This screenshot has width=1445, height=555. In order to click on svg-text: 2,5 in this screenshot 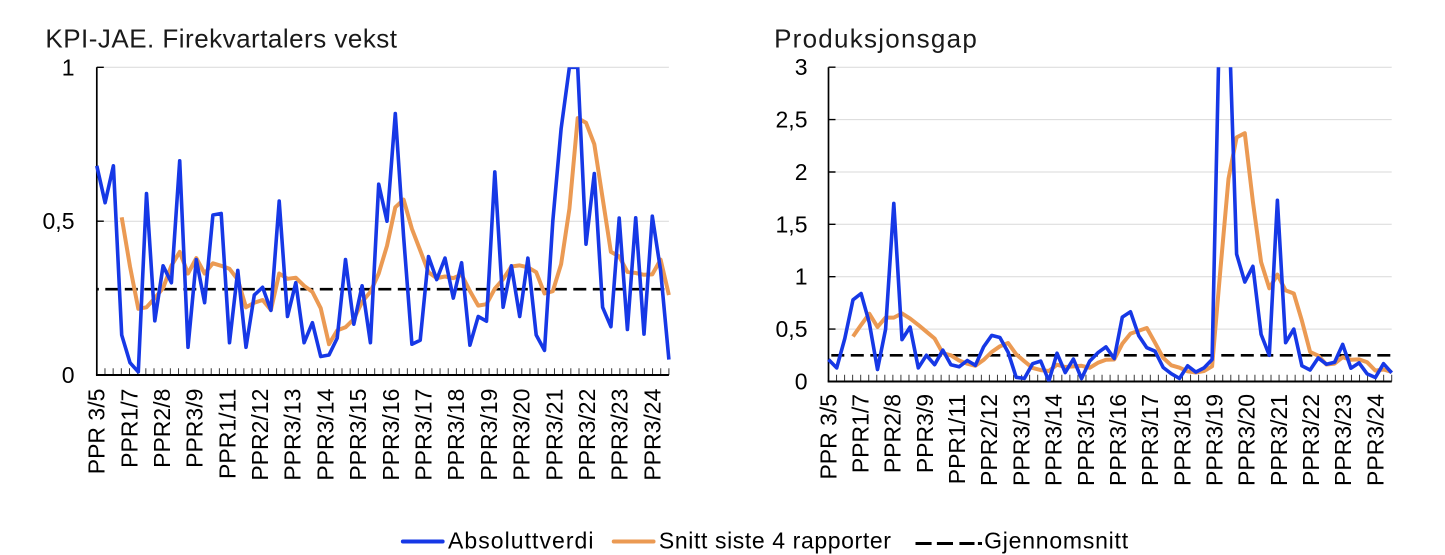, I will do `click(792, 120)`.